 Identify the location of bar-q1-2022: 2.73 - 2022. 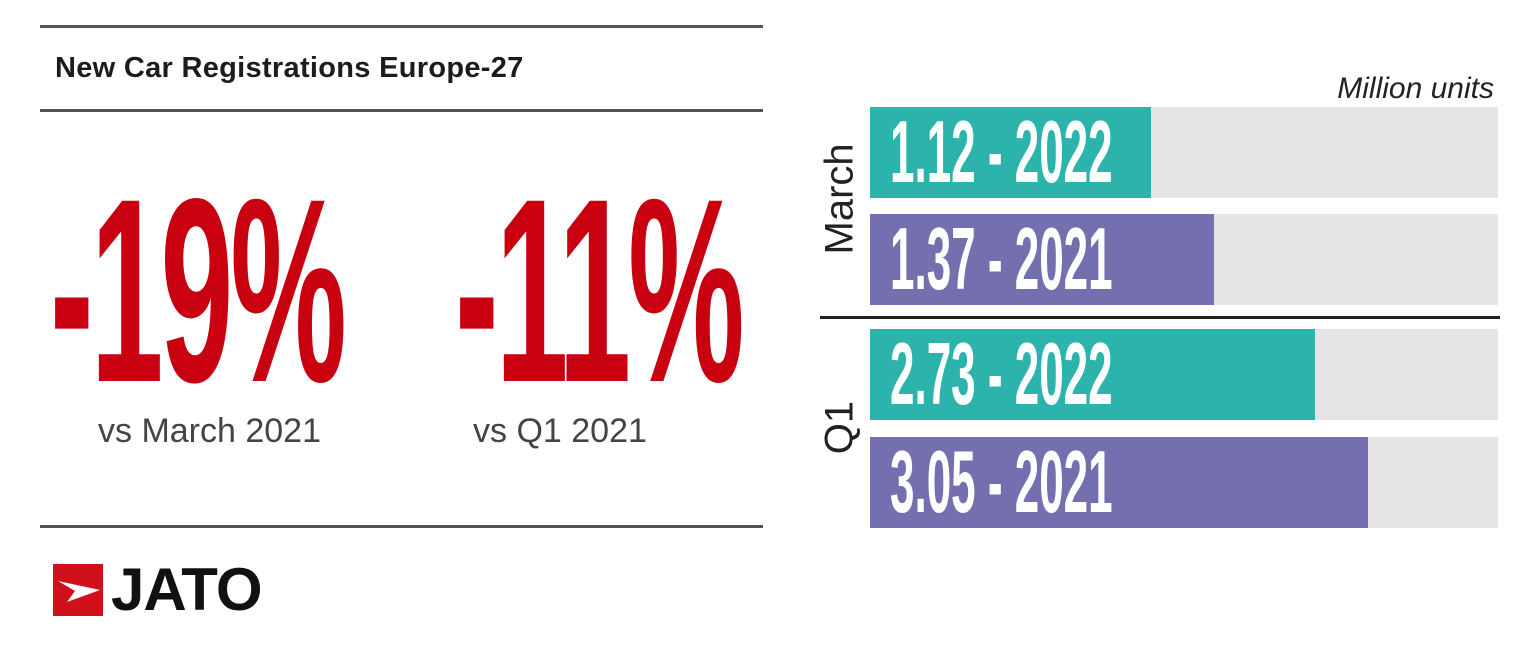
(1093, 373).